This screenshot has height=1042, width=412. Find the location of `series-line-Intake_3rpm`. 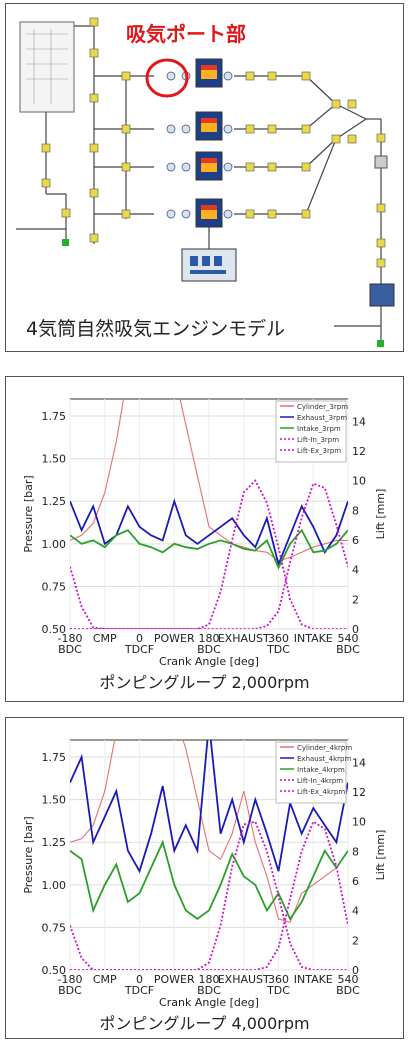

series-line-Intake_3rpm is located at coordinates (209, 549).